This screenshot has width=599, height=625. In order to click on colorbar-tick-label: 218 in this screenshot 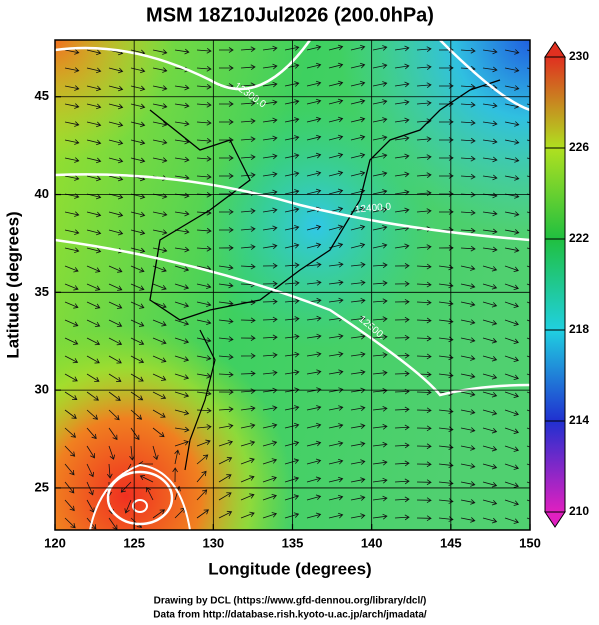, I will do `click(579, 329)`.